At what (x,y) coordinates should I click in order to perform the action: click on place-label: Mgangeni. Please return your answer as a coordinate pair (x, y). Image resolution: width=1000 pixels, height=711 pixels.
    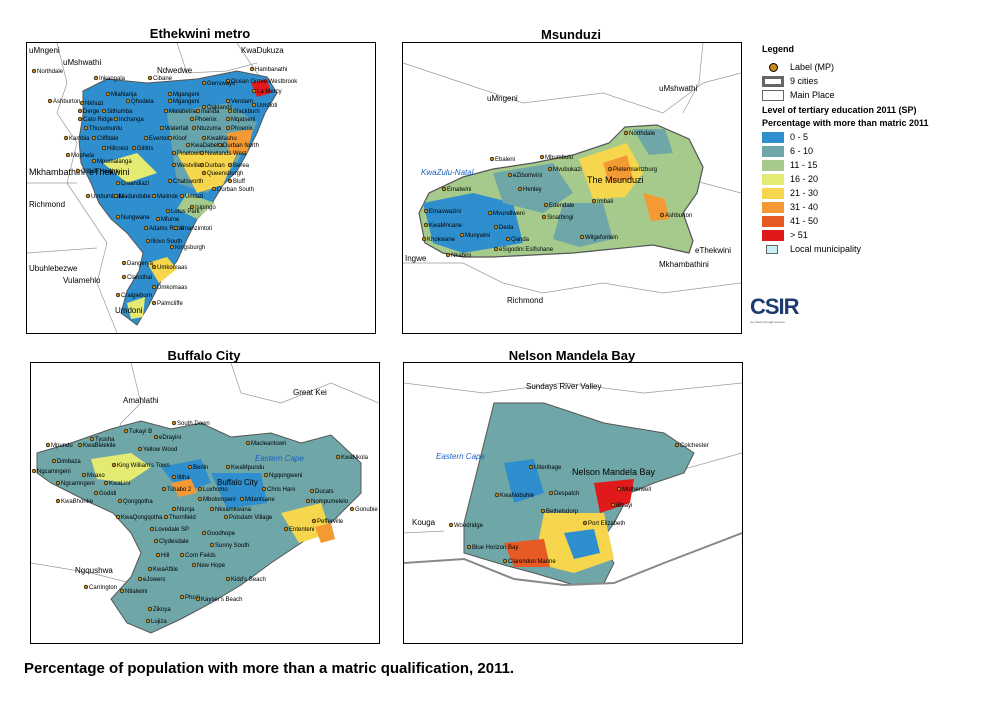
    Looking at the image, I should click on (186, 95).